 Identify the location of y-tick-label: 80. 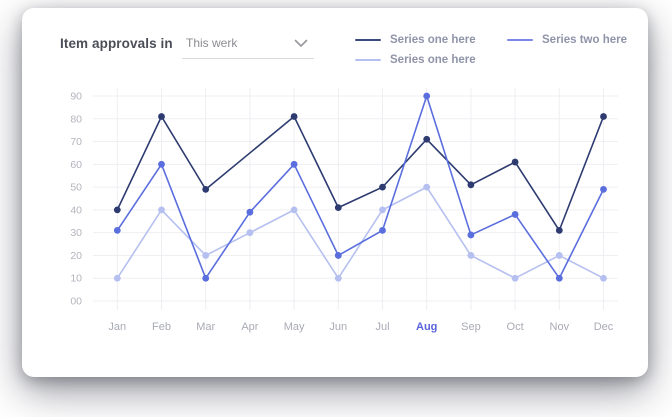
(76, 119).